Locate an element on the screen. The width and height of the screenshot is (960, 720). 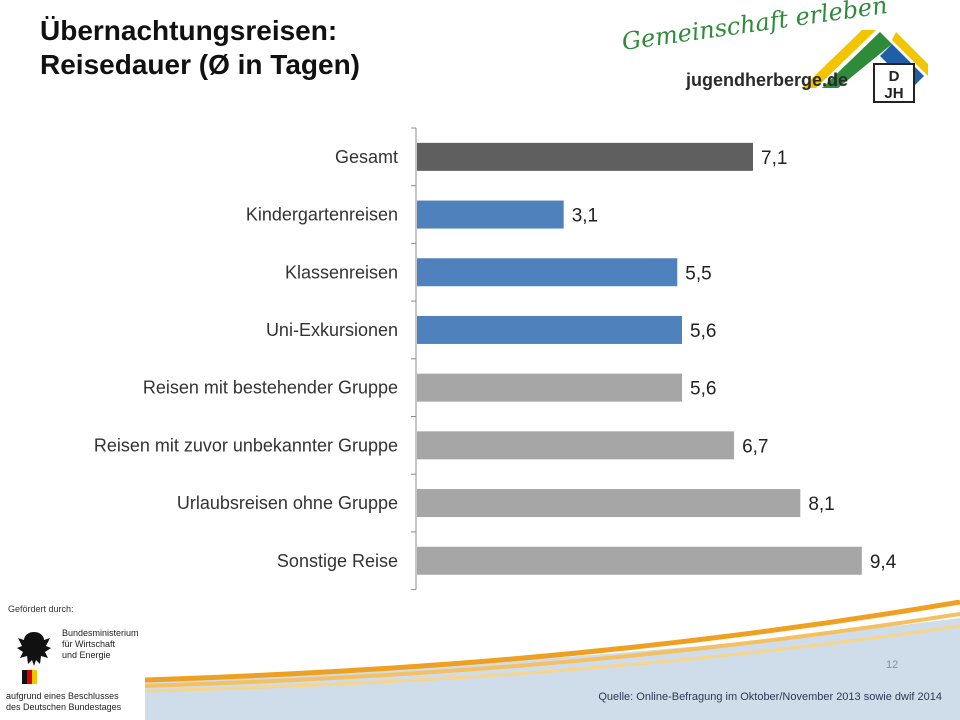
decision-line-2: des Deutschen Bundestages is located at coordinates (64, 707).